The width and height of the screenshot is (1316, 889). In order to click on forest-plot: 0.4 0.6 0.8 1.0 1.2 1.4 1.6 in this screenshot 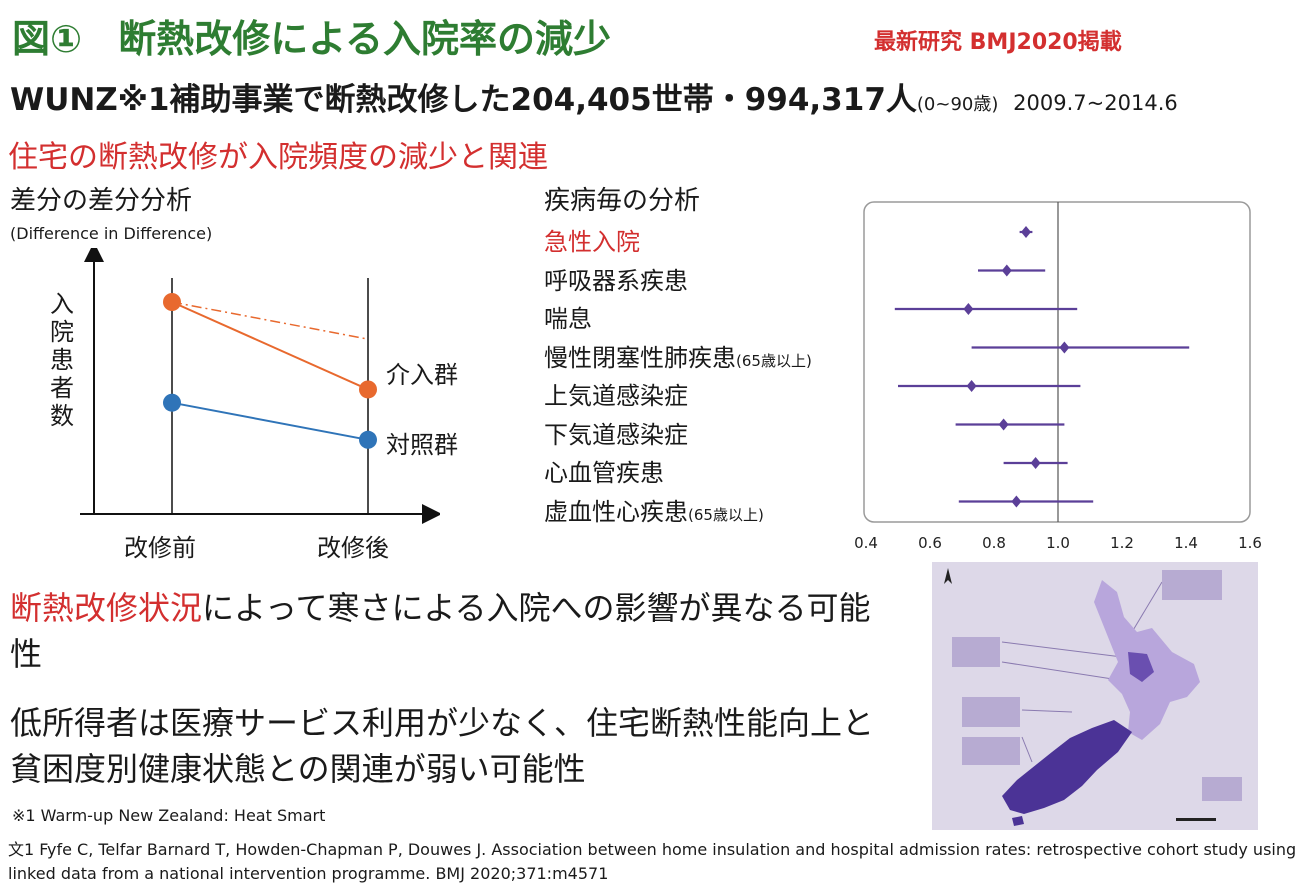, I will do `click(1058, 376)`.